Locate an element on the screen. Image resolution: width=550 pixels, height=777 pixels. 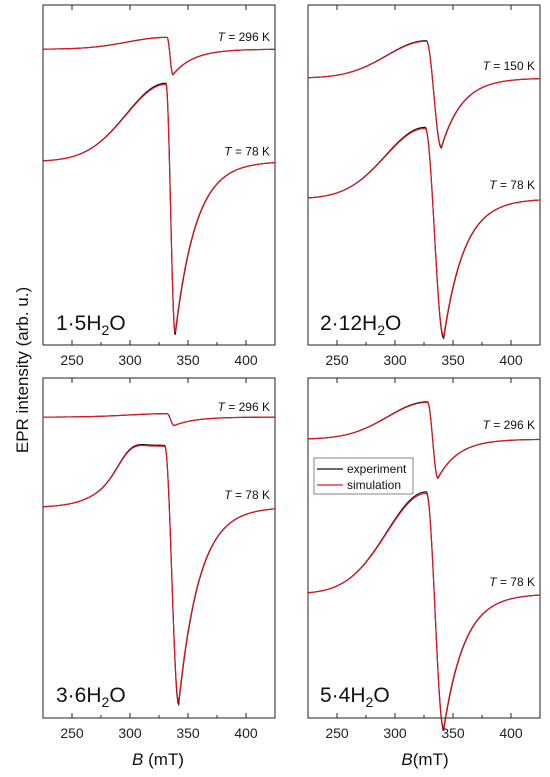
y-axis-title: EPR intensity (arb. u.) is located at coordinates (22, 370).